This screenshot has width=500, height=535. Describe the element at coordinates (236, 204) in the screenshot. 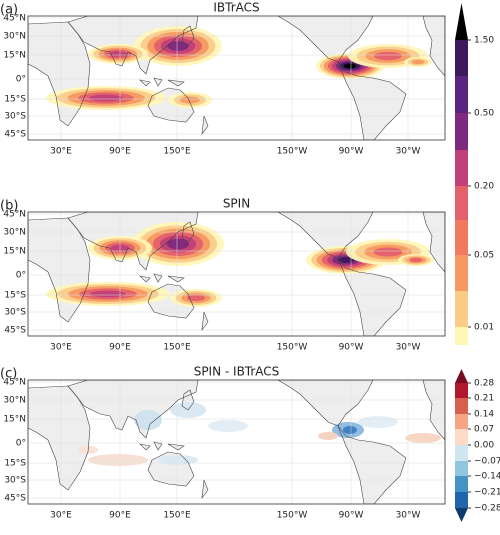

I see `panel-title: SPIN` at that location.